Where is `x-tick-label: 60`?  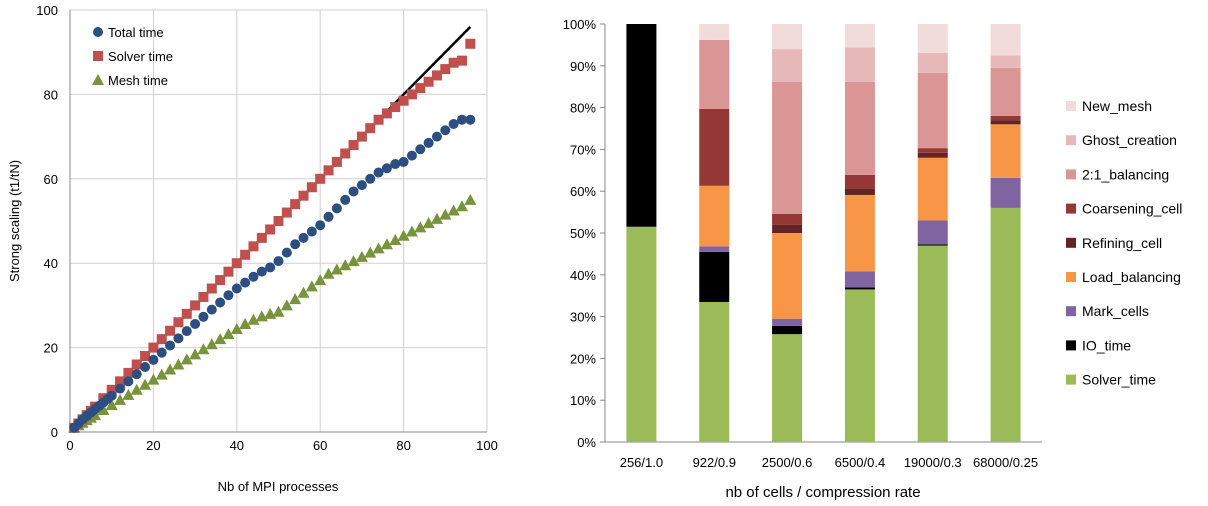
x-tick-label: 60 is located at coordinates (320, 445).